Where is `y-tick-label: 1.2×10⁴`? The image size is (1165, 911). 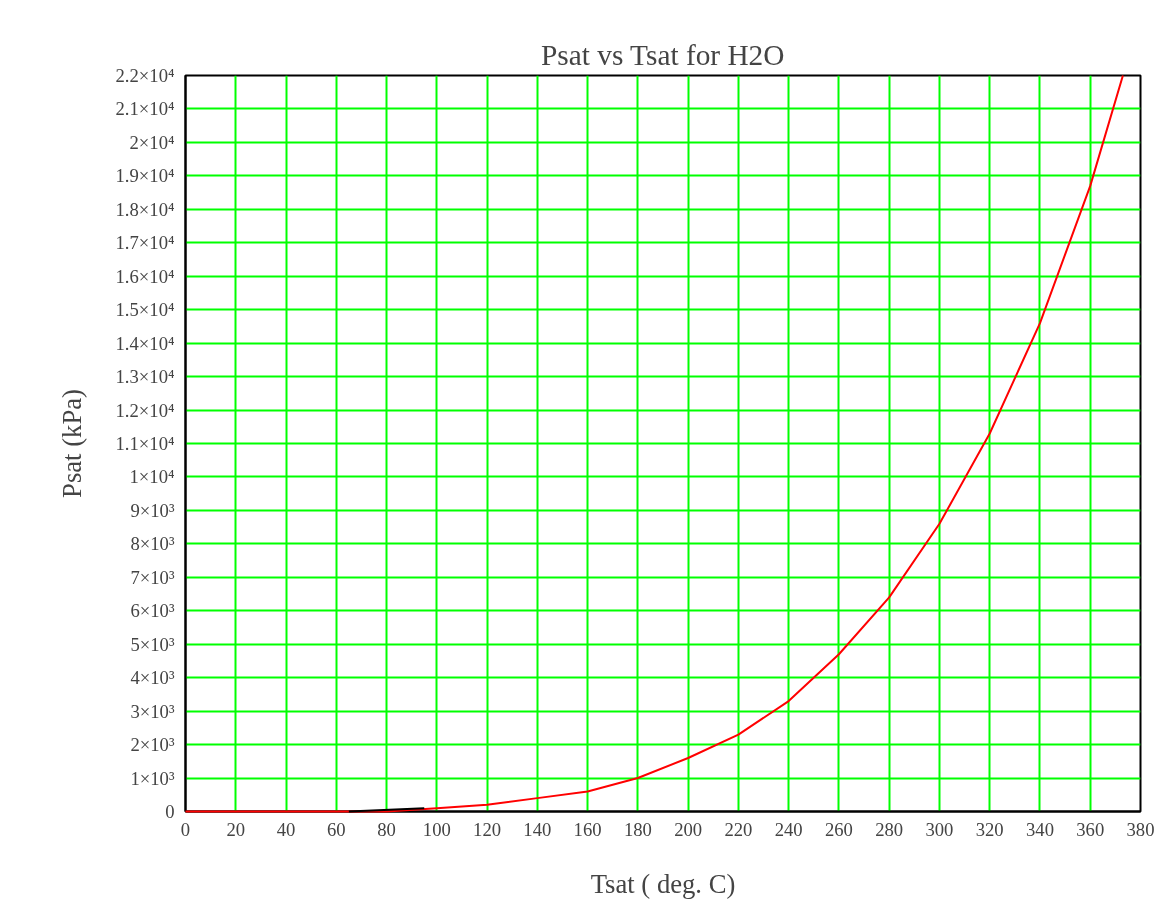
y-tick-label: 1.2×10⁴ is located at coordinates (145, 410).